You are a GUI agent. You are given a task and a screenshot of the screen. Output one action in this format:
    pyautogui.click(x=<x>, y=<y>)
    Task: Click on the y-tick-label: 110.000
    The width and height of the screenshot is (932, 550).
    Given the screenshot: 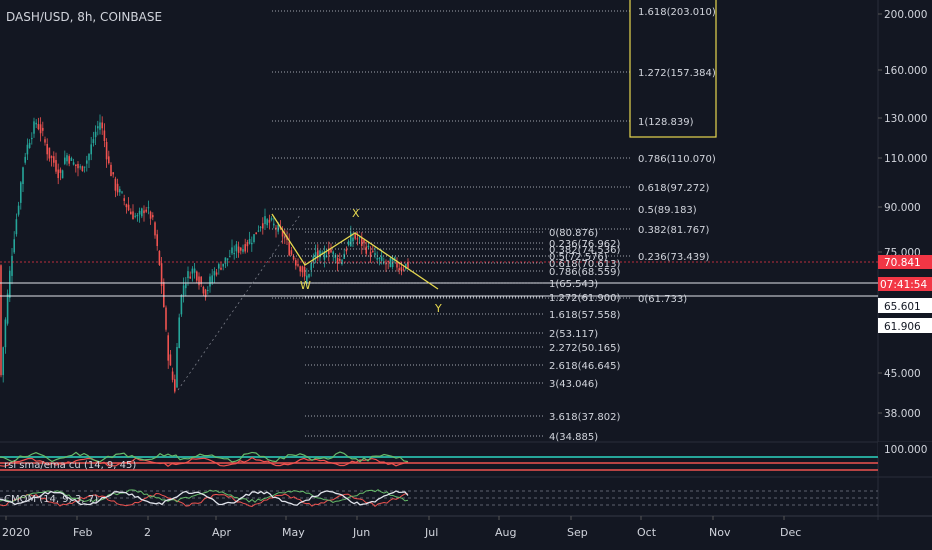 What is the action you would take?
    pyautogui.click(x=905, y=159)
    